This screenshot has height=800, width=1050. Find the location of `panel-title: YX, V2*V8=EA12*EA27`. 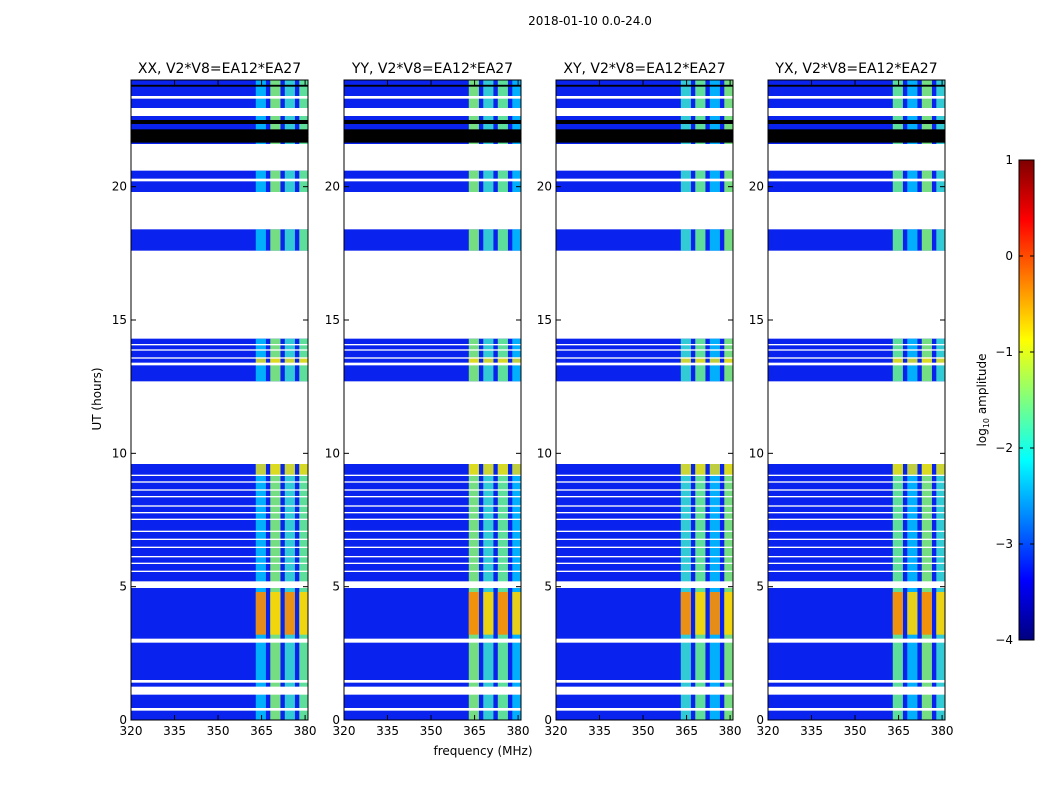

panel-title: YX, V2*V8=EA12*EA27 is located at coordinates (855, 69).